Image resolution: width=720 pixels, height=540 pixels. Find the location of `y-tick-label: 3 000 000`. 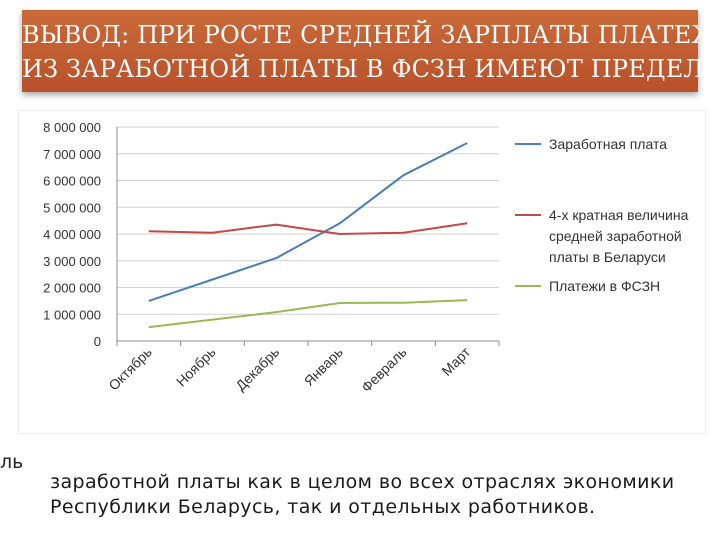

y-tick-label: 3 000 000 is located at coordinates (72, 261).